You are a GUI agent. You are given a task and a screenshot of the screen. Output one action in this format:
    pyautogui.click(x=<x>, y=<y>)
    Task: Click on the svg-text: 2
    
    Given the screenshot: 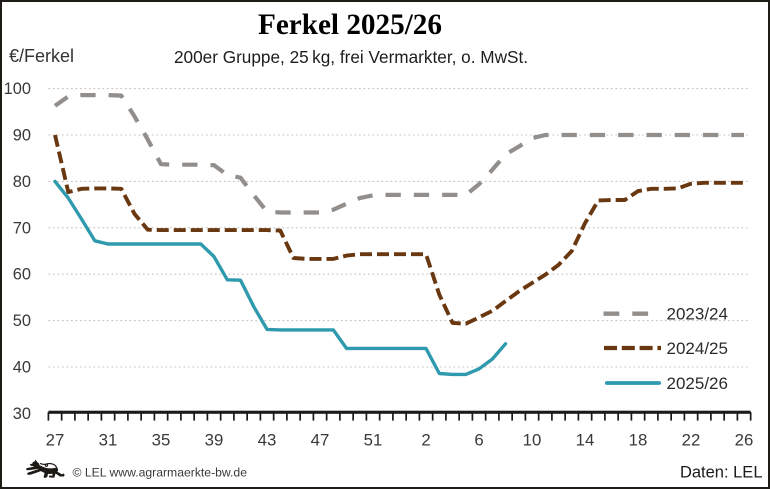 What is the action you would take?
    pyautogui.click(x=425, y=439)
    